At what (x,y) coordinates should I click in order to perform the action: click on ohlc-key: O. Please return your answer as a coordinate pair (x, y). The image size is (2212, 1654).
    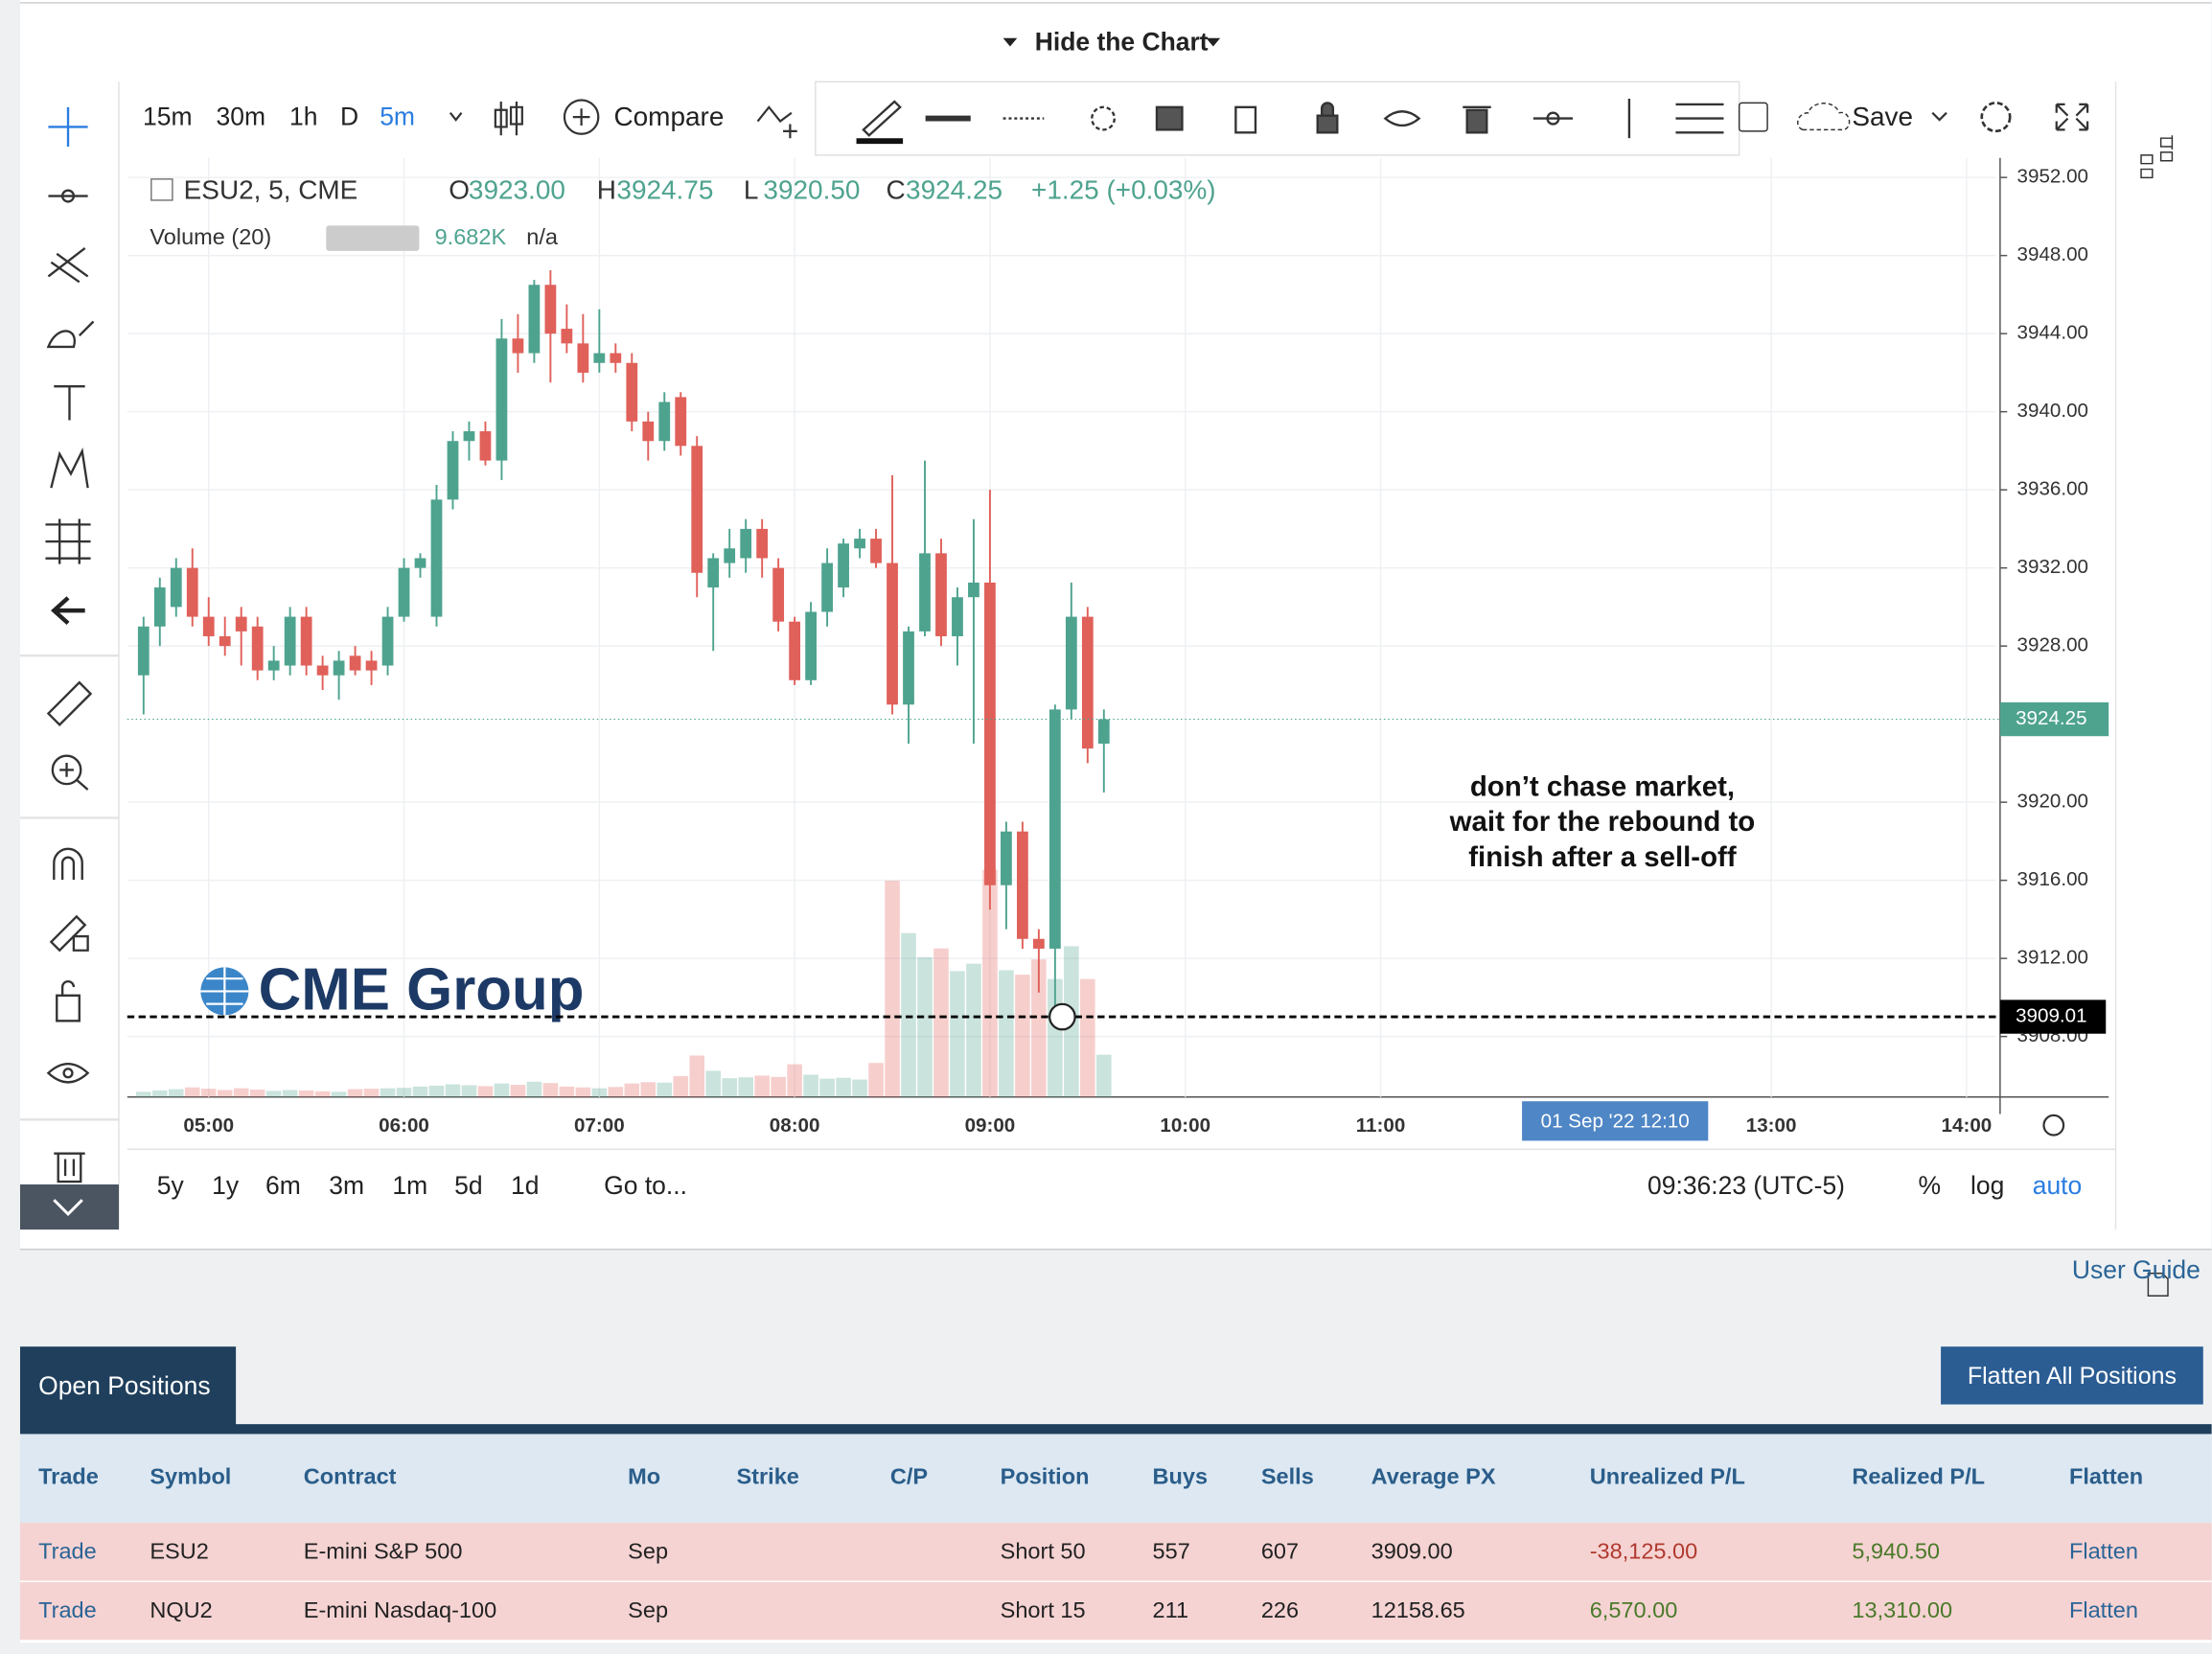
    Looking at the image, I should click on (460, 190).